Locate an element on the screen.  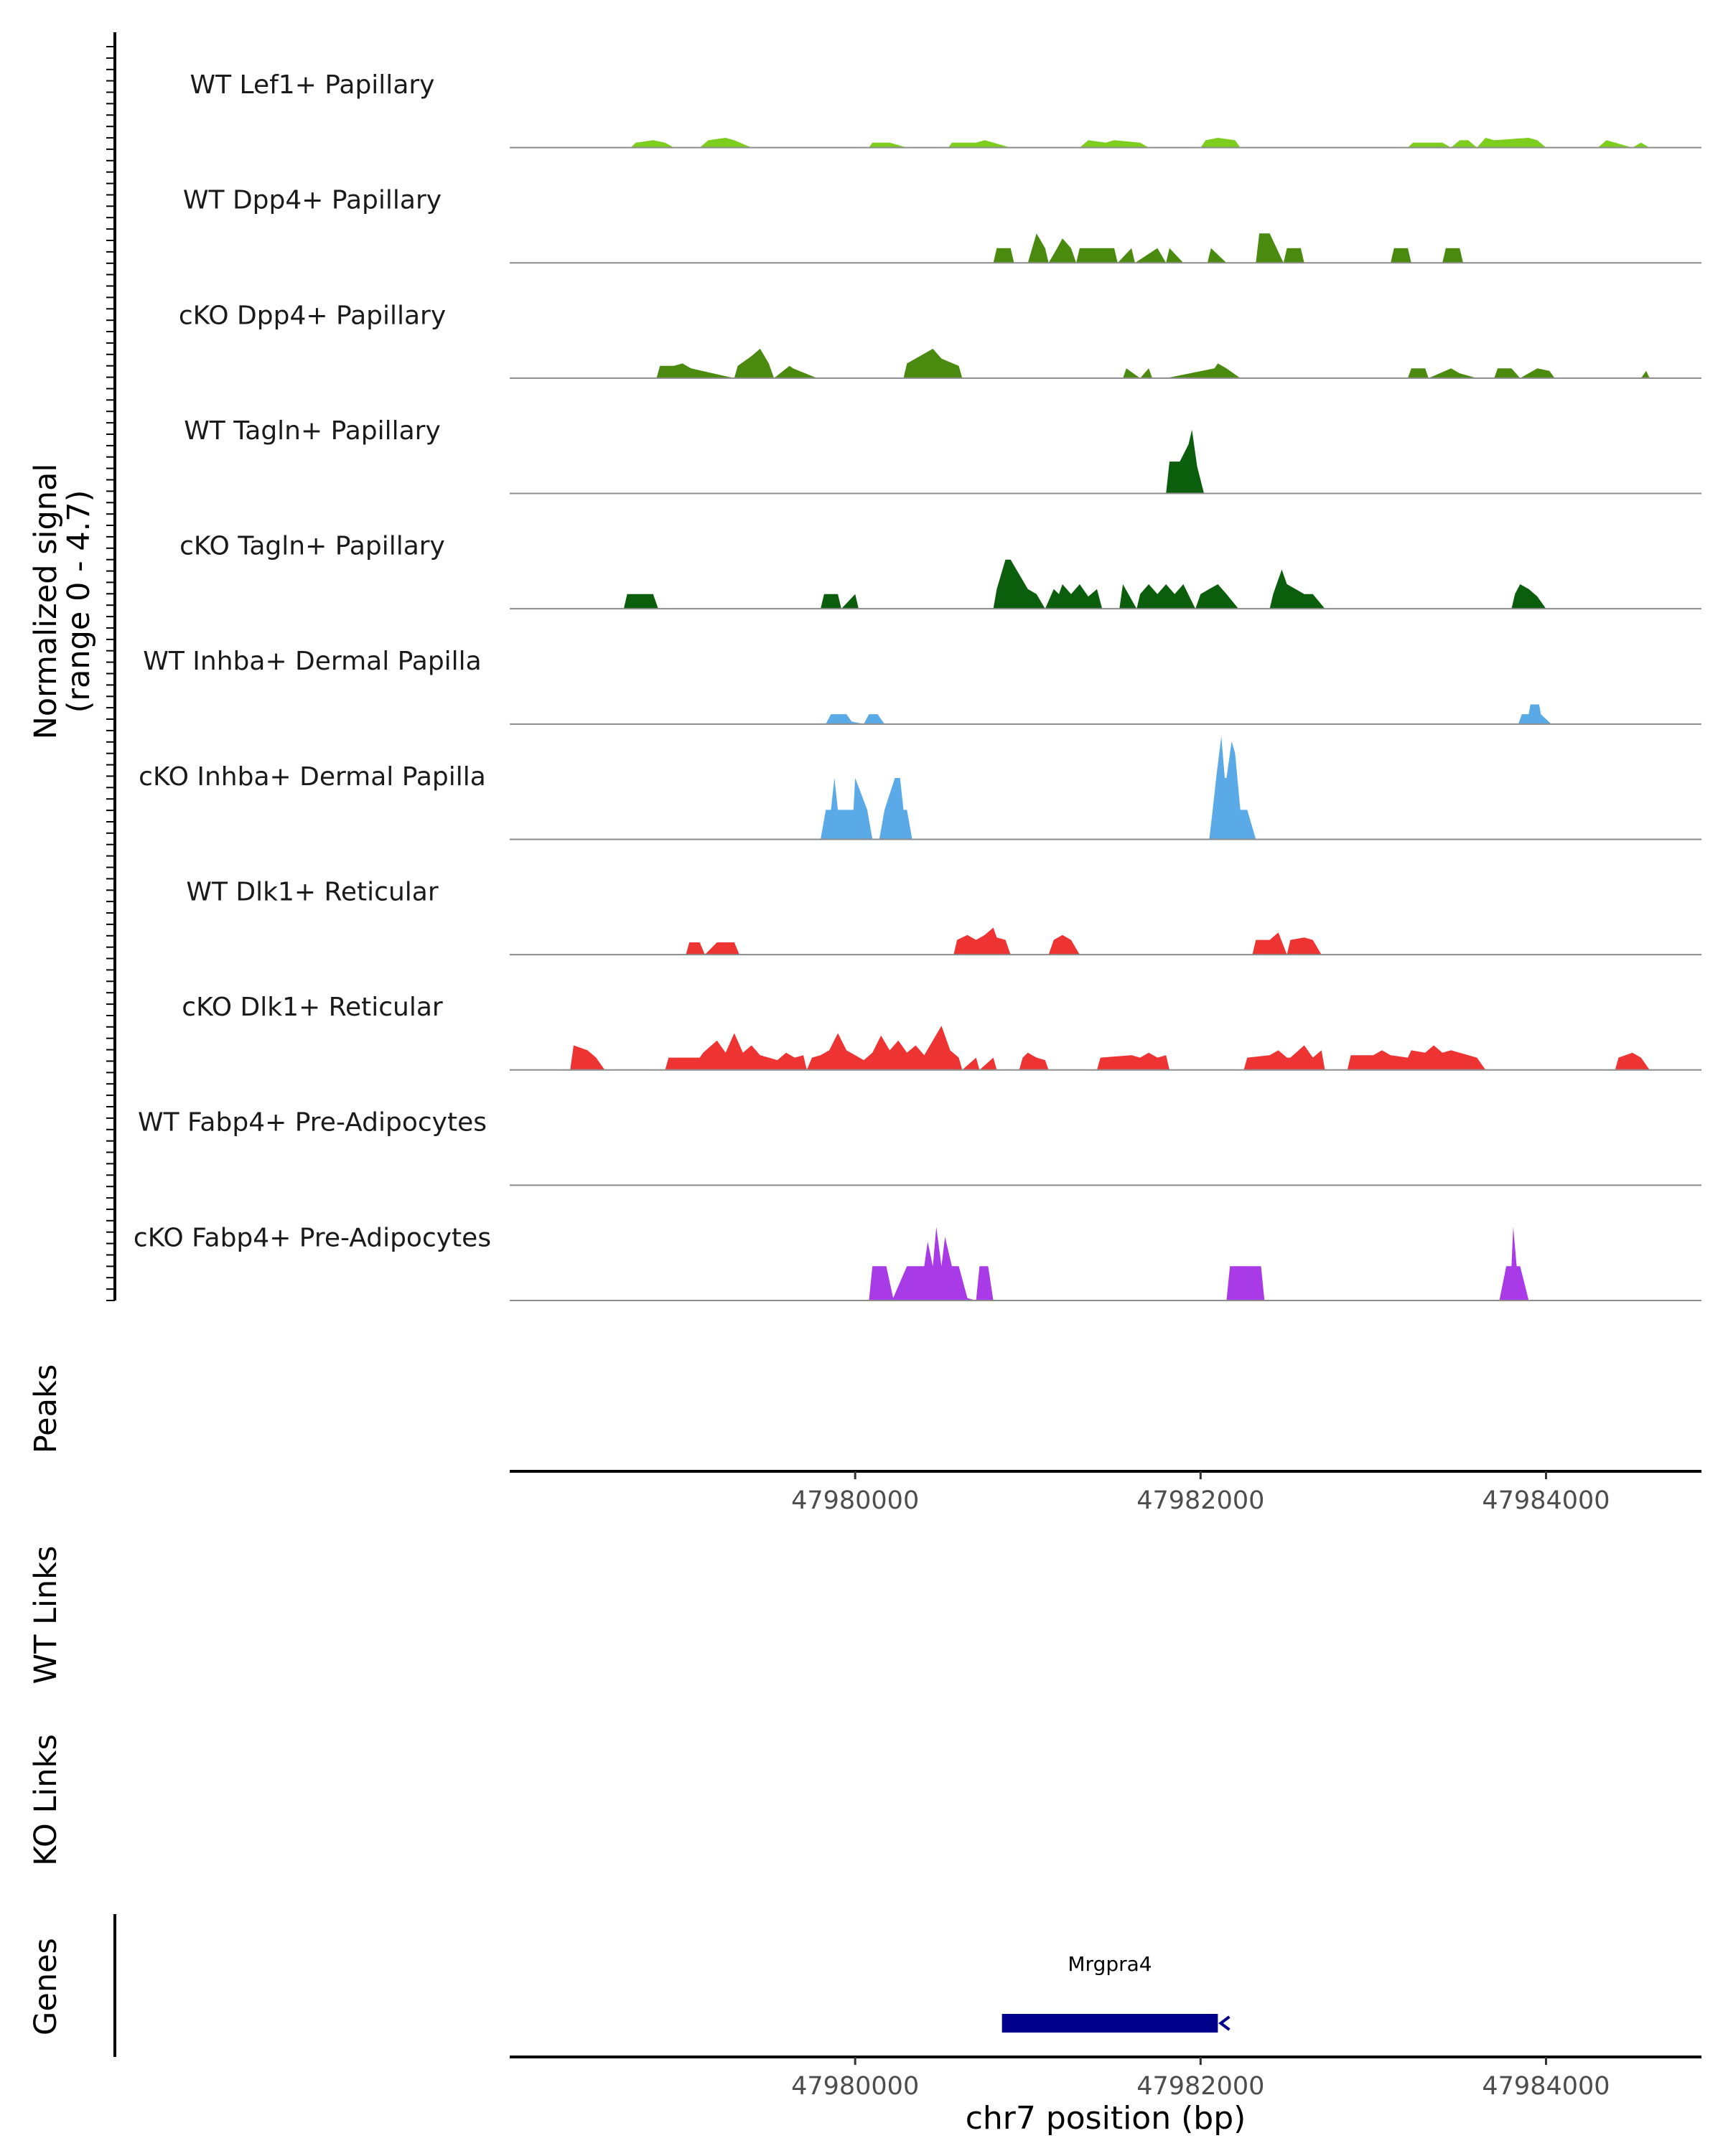
track-area-cko-inhba-dermal-papilla is located at coordinates (1038, 788).